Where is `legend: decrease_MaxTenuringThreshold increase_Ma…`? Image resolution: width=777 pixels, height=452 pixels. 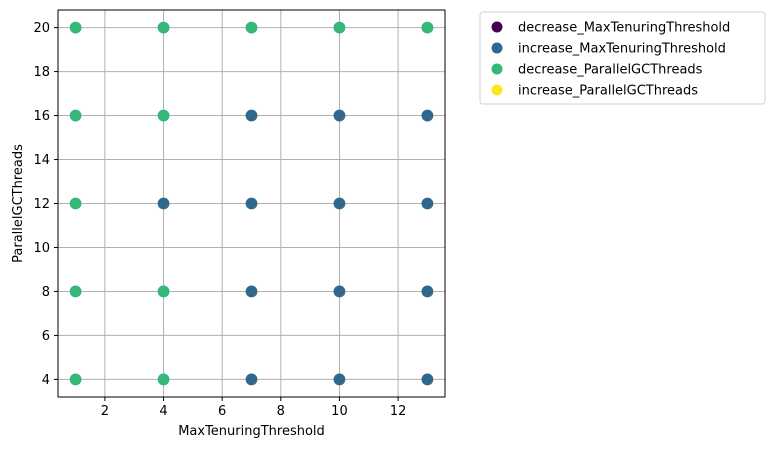
legend: decrease_MaxTenuringThreshold increase_Ma… is located at coordinates (622, 58).